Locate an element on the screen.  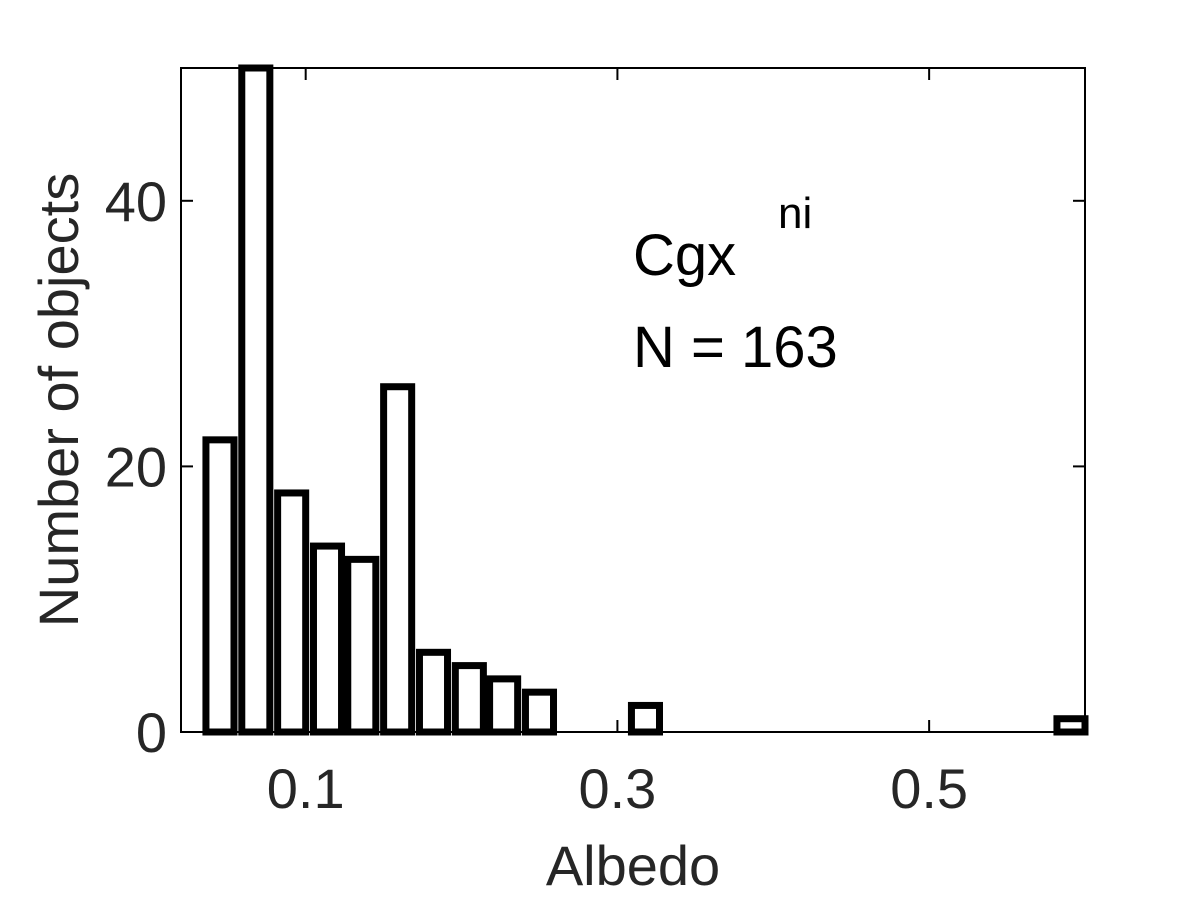
class-label-superscript: ni is located at coordinates (795, 213).